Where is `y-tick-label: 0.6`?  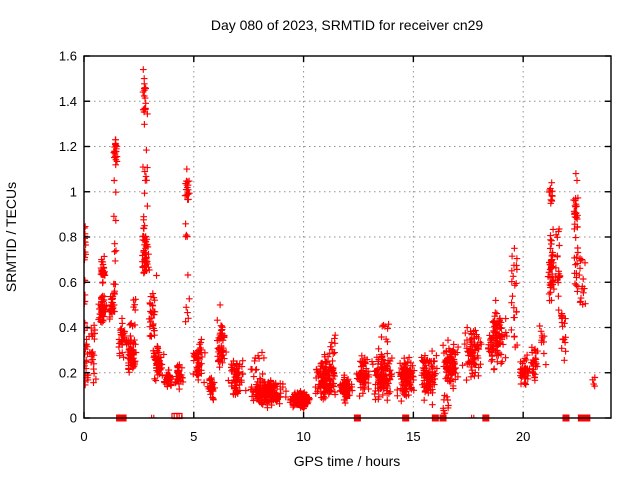 y-tick-label: 0.6 is located at coordinates (68, 282).